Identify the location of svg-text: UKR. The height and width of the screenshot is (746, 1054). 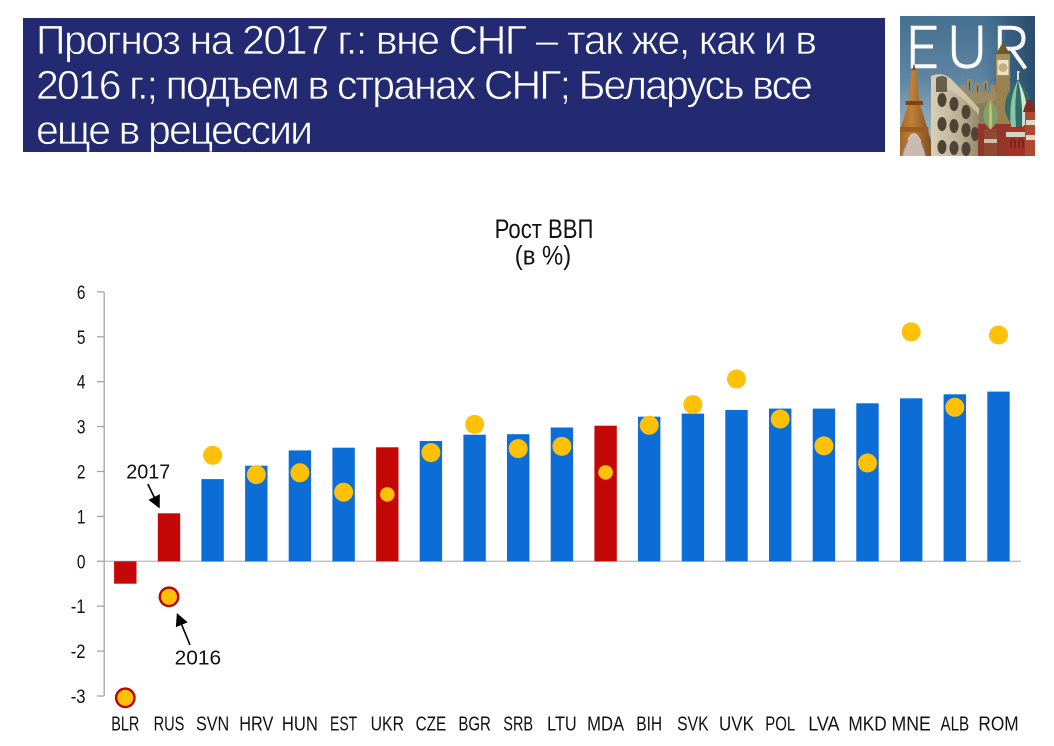
(387, 725).